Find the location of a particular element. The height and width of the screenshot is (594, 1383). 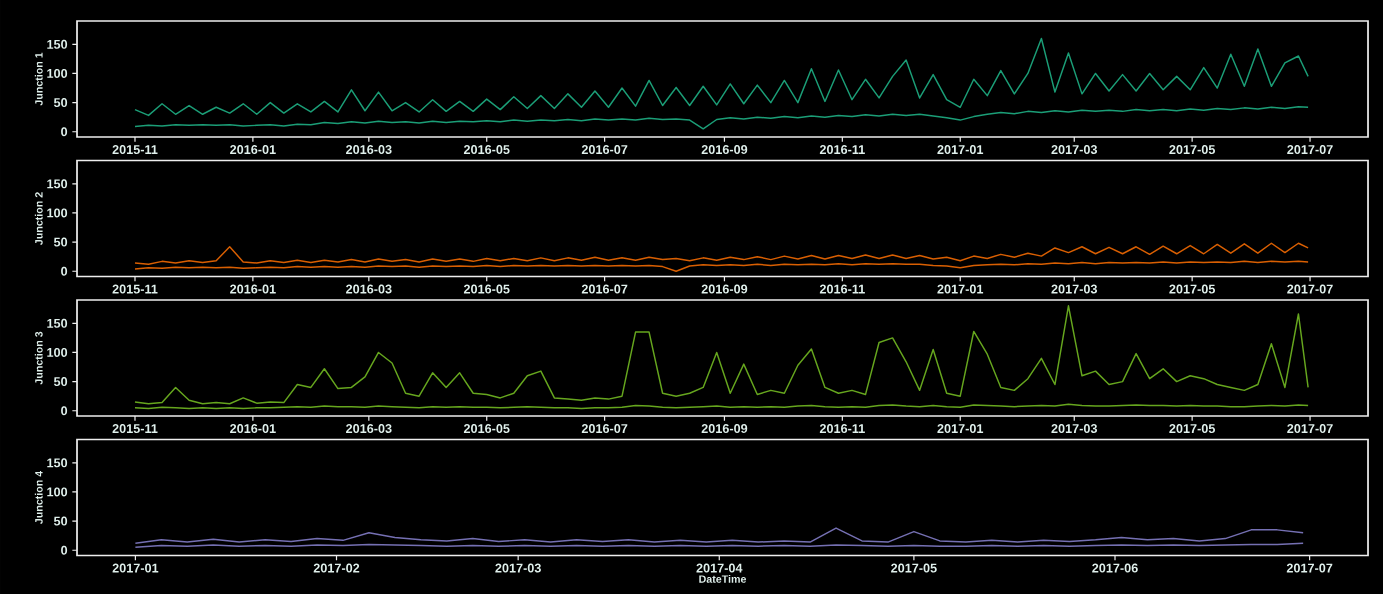

y-axis-title: Junction 3 is located at coordinates (38, 358).